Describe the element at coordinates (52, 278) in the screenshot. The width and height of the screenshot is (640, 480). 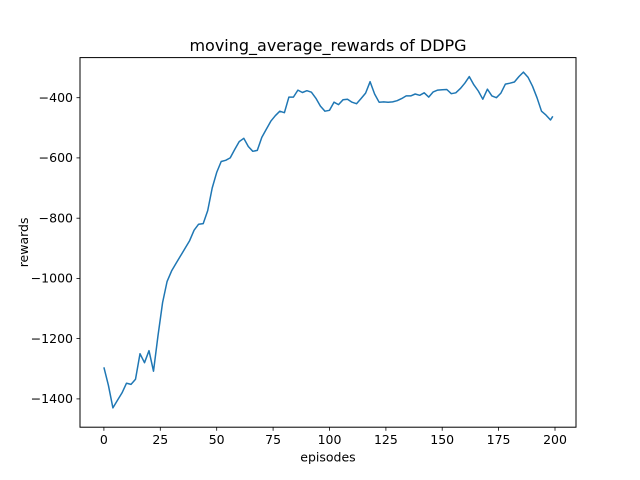
I see `y-tick-label: −1000` at that location.